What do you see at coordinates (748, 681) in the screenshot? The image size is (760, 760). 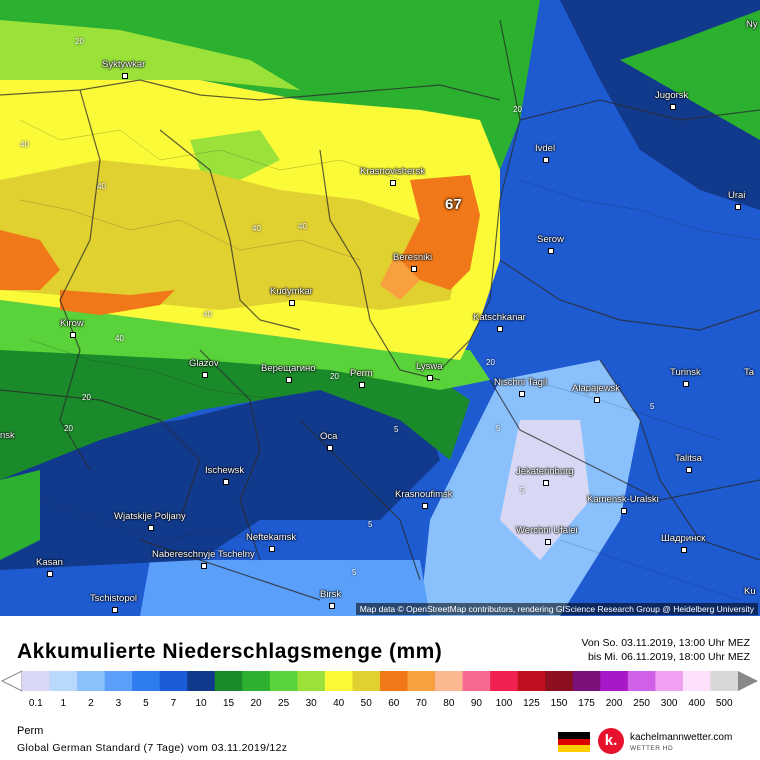 I see `legend-arrow-right` at bounding box center [748, 681].